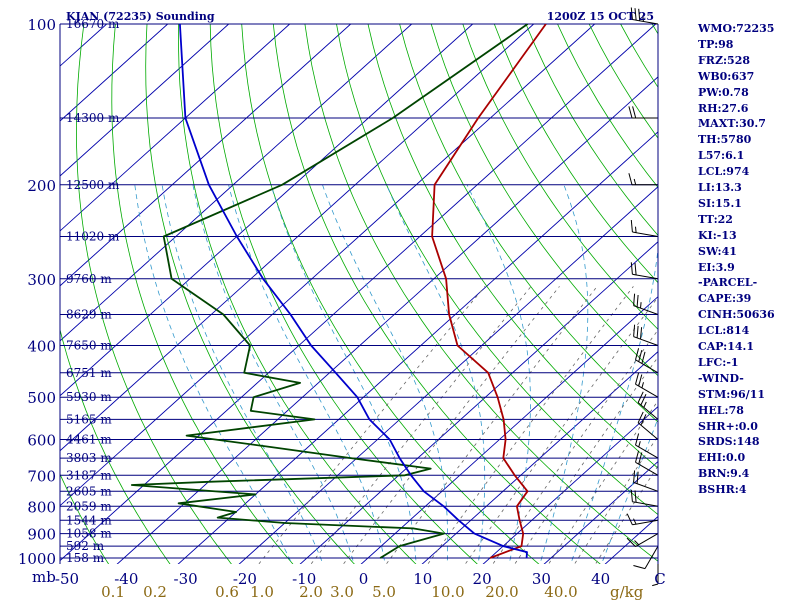  Describe the element at coordinates (724, 172) in the screenshot. I see `sidebar-index-item: LCL:974` at that location.